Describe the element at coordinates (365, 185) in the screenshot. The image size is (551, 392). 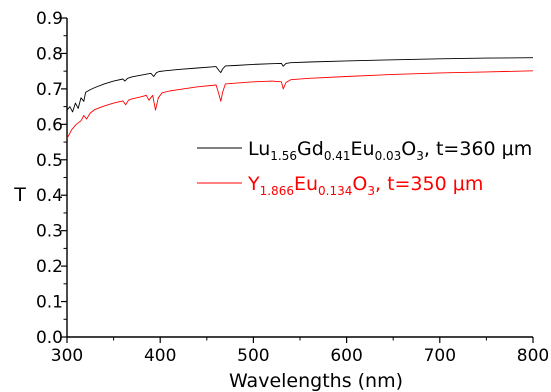
I see `legend-label-2: Y1.866Eu0.134O3, t=350 μm` at that location.